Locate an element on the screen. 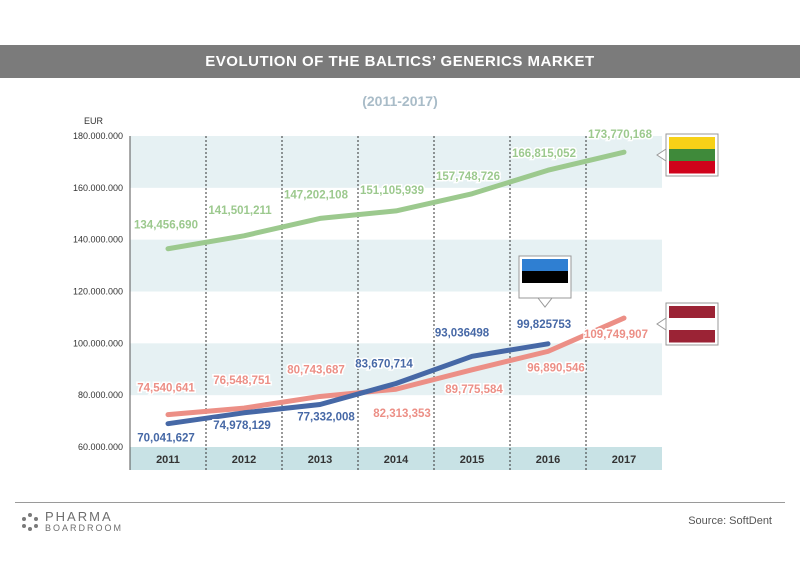 Image resolution: width=800 pixels, height=579 pixels. data-label-estonia: 99,825753 is located at coordinates (544, 325).